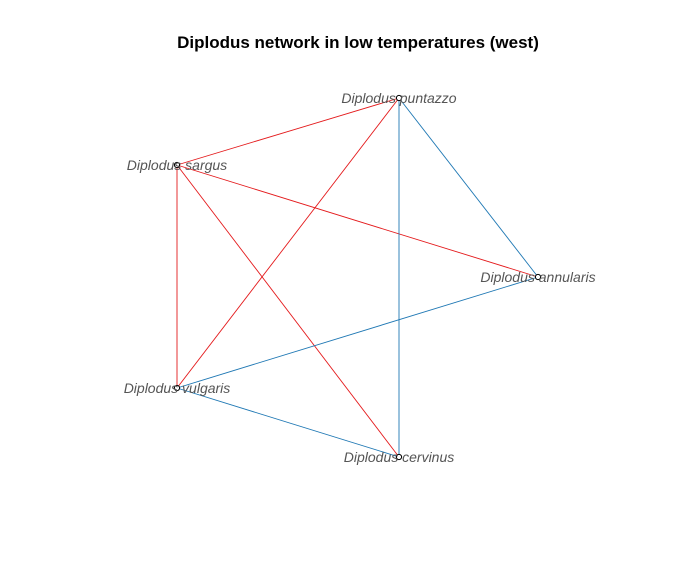 This screenshot has height=574, width=678. I want to click on node-puntazzo, so click(399, 98).